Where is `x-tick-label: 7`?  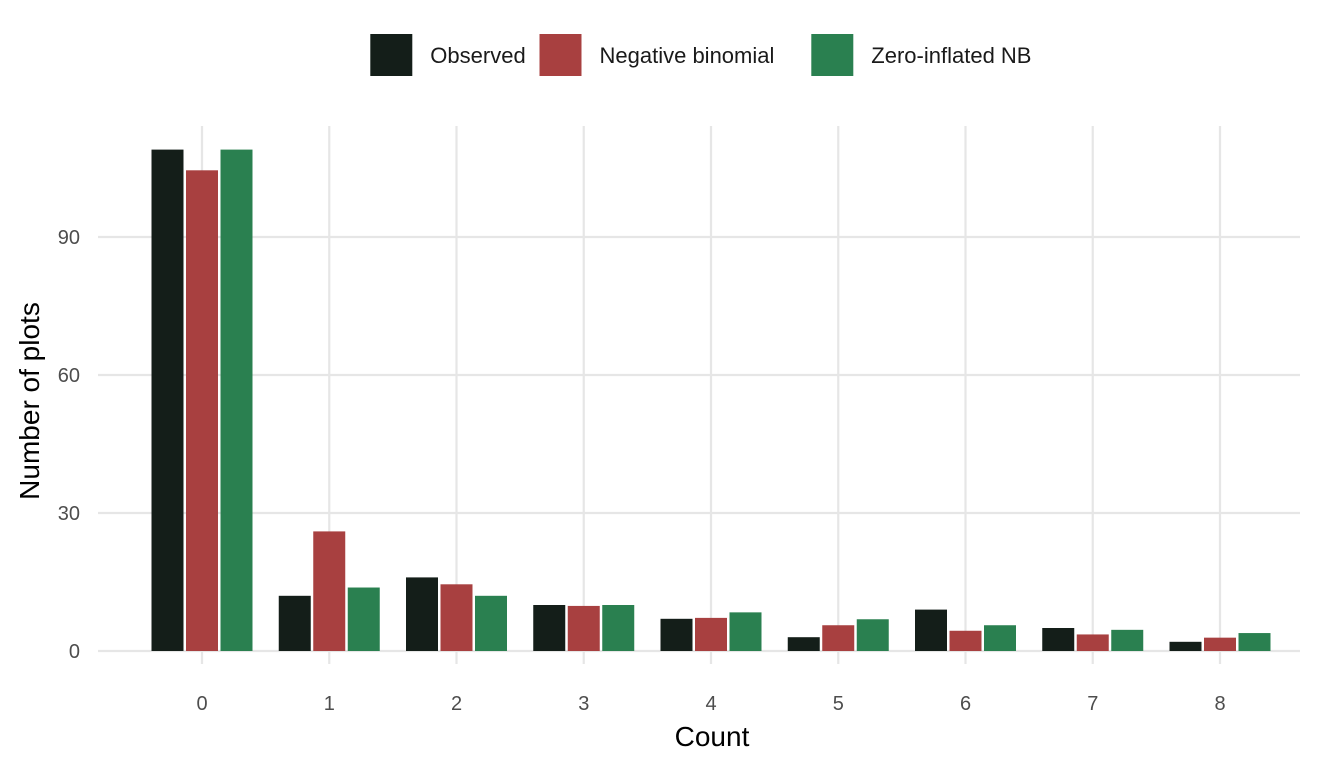
x-tick-label: 7 is located at coordinates (1092, 704).